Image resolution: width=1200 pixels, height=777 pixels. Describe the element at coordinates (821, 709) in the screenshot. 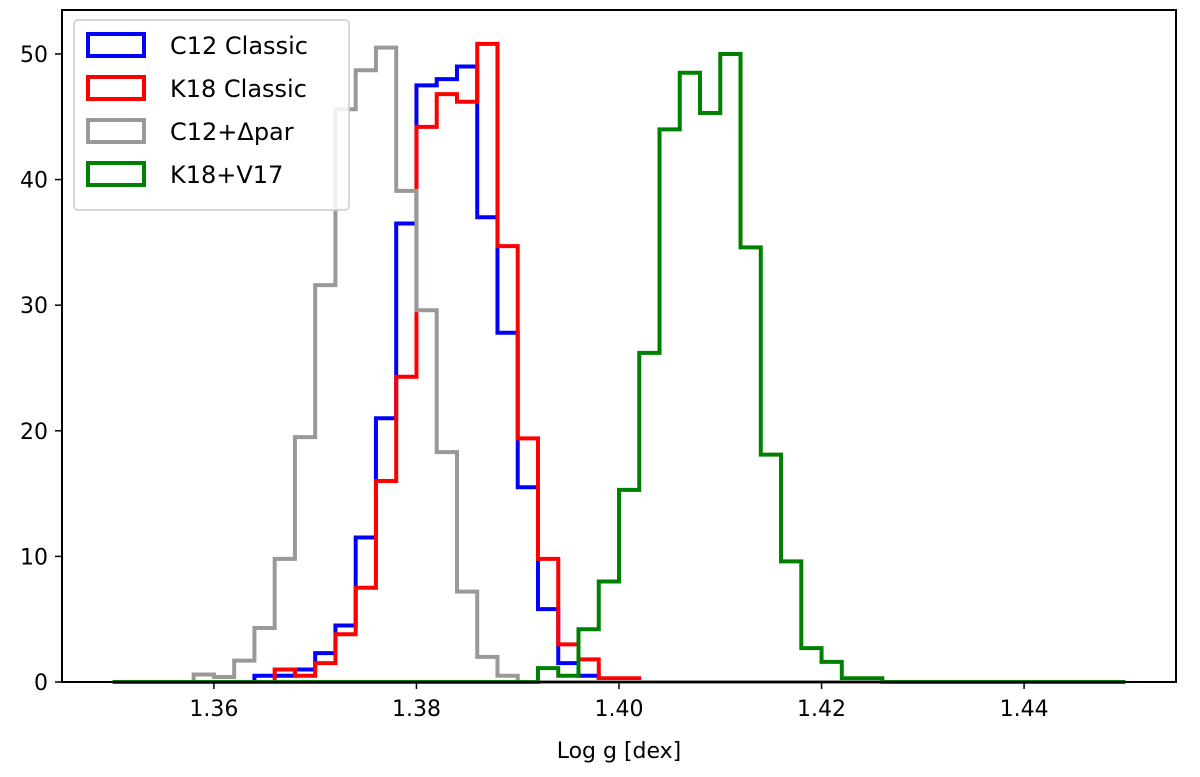

I see `x-tick-label: 1.42` at that location.